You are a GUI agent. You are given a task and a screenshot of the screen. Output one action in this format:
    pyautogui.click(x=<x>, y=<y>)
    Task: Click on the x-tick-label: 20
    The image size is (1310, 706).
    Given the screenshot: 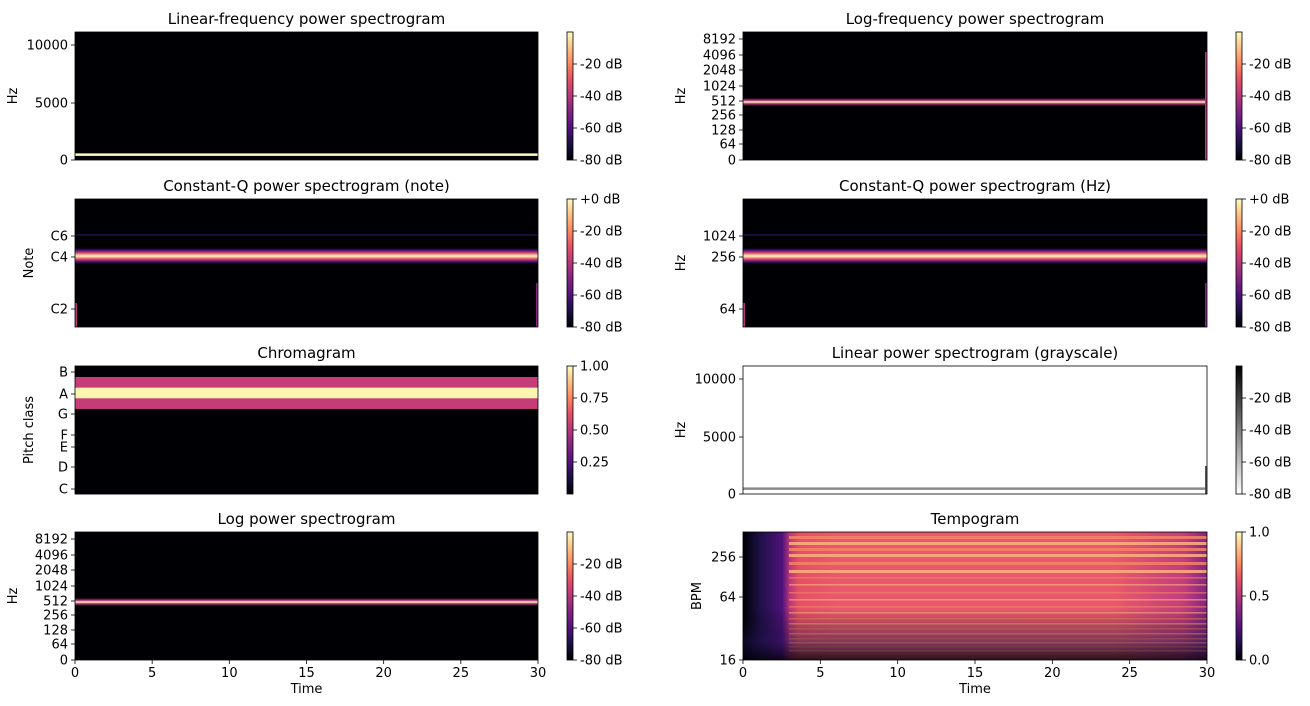 What is the action you would take?
    pyautogui.click(x=1052, y=673)
    